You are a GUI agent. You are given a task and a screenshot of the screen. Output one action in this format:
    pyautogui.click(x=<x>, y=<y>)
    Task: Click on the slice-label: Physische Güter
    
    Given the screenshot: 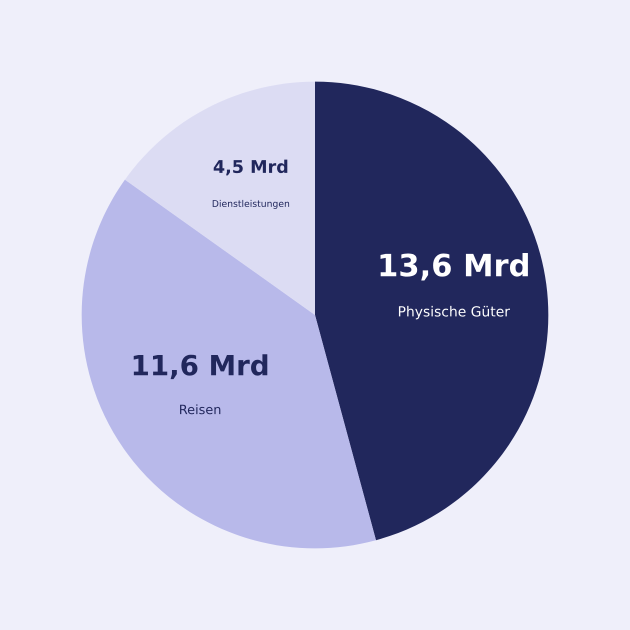 What is the action you would take?
    pyautogui.click(x=454, y=313)
    